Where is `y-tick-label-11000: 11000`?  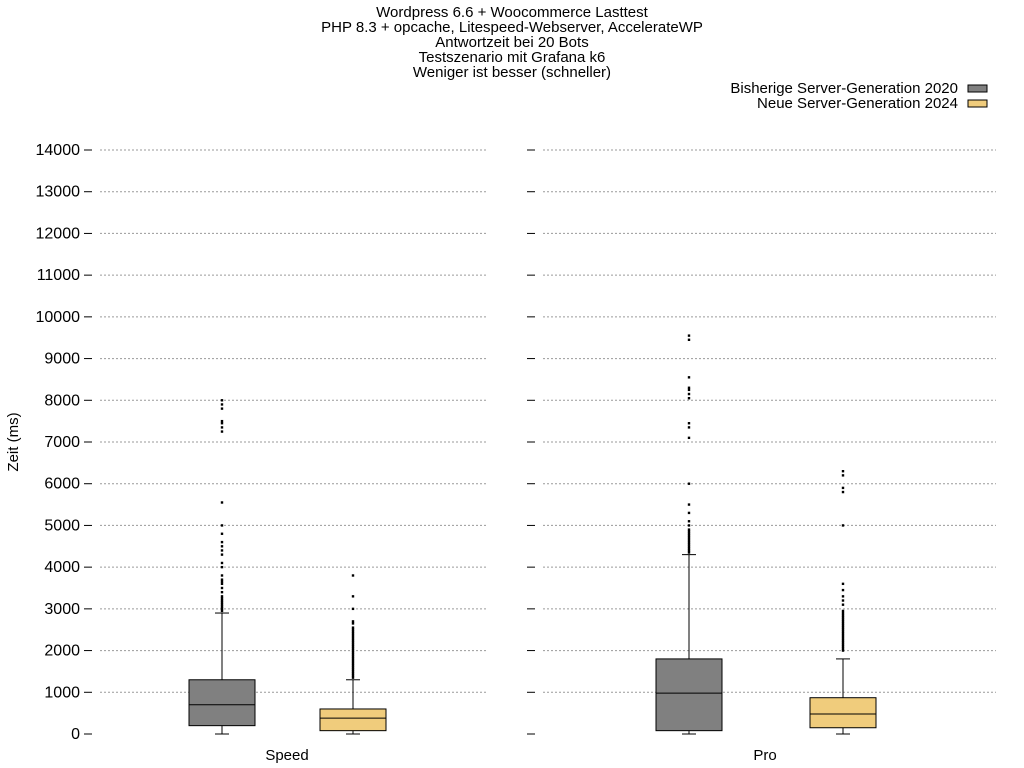
y-tick-label-11000: 11000 is located at coordinates (58, 275).